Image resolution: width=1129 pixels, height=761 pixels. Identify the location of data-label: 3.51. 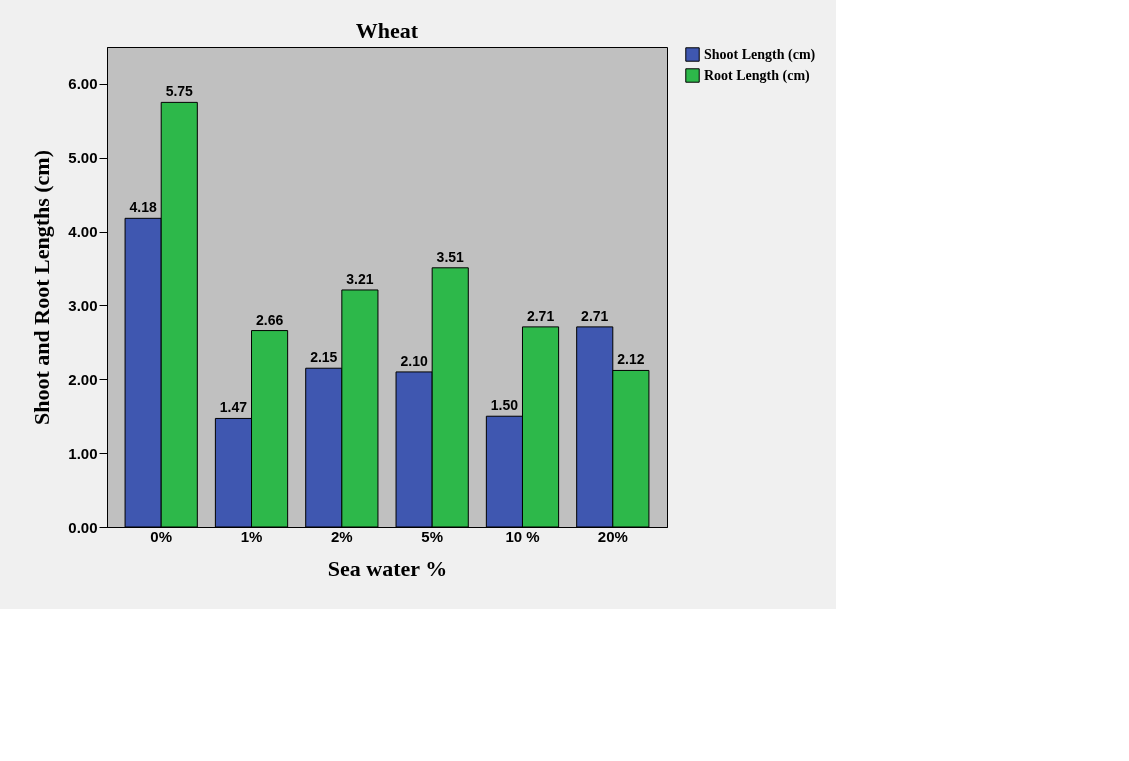
(450, 256).